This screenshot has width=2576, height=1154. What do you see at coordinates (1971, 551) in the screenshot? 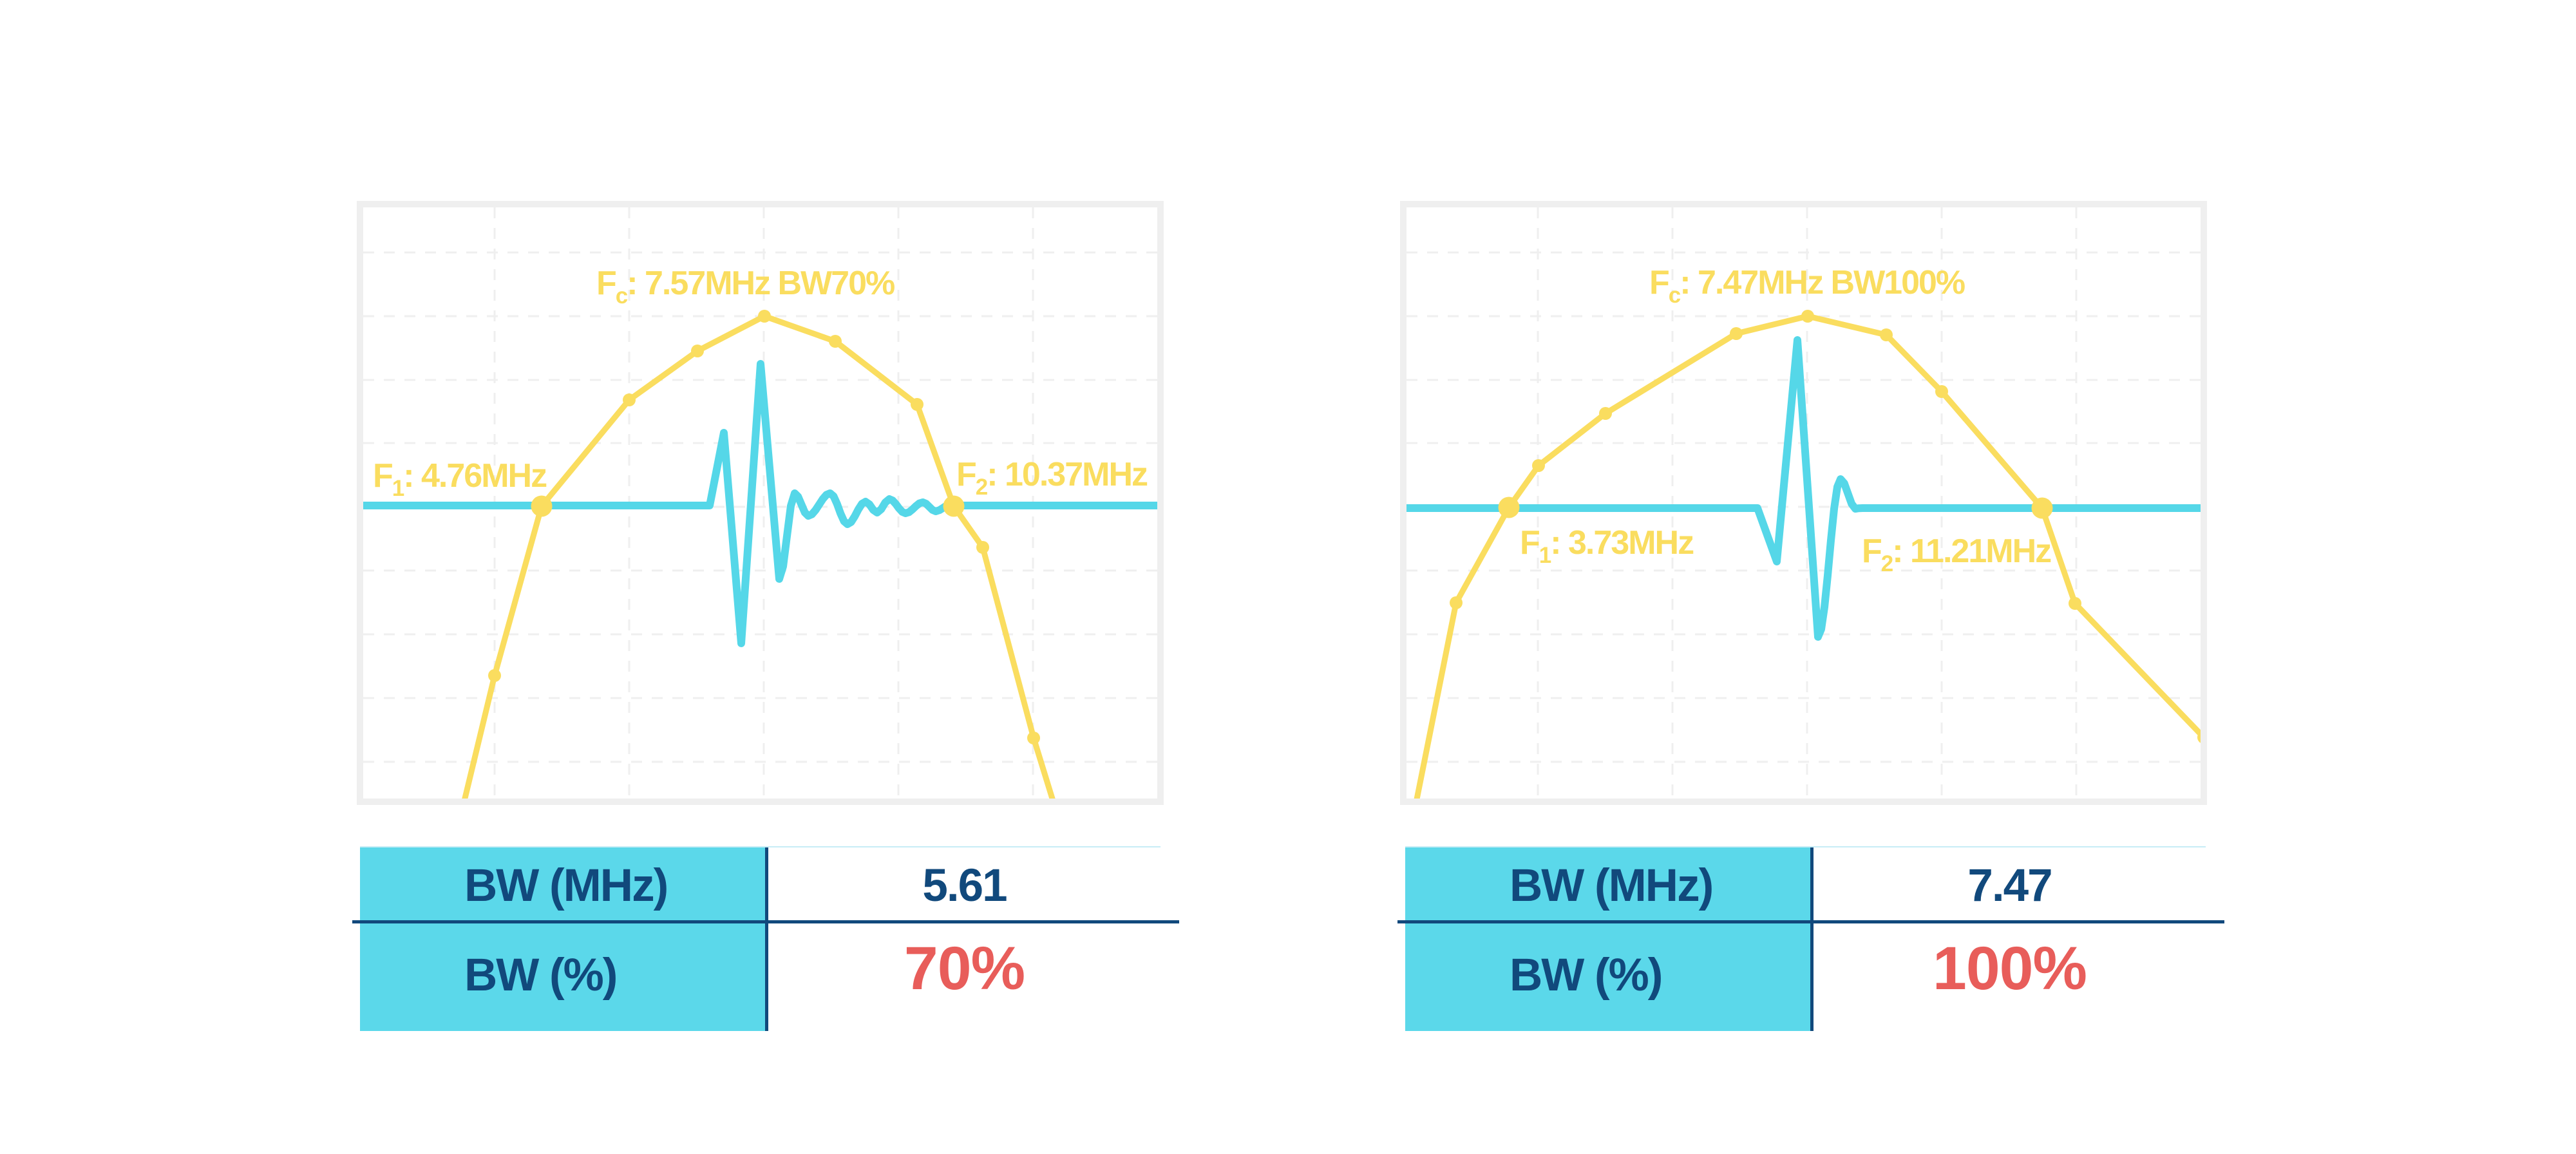
I see `f2-label-value: : 11.21MHz` at bounding box center [1971, 551].